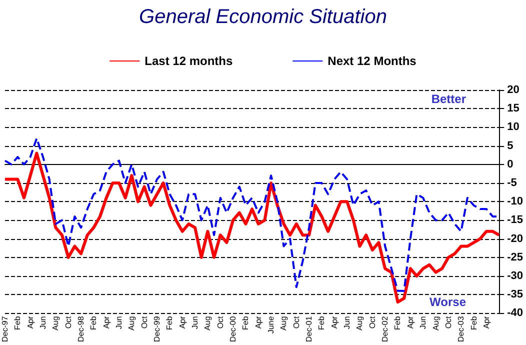 Image resolution: width=526 pixels, height=345 pixels. What do you see at coordinates (515, 276) in the screenshot?
I see `y-tick-label: -30` at bounding box center [515, 276].